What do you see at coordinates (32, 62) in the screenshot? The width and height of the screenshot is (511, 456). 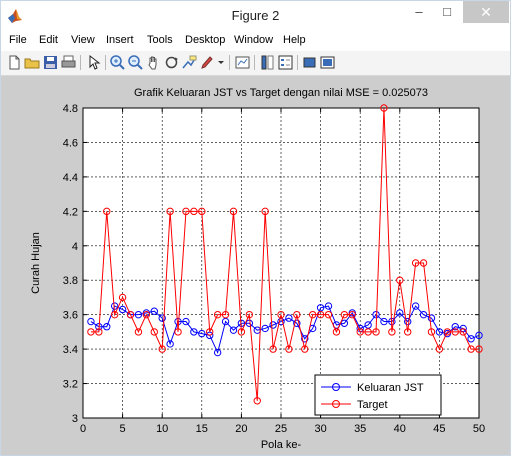 I see `open-file-icon` at bounding box center [32, 62].